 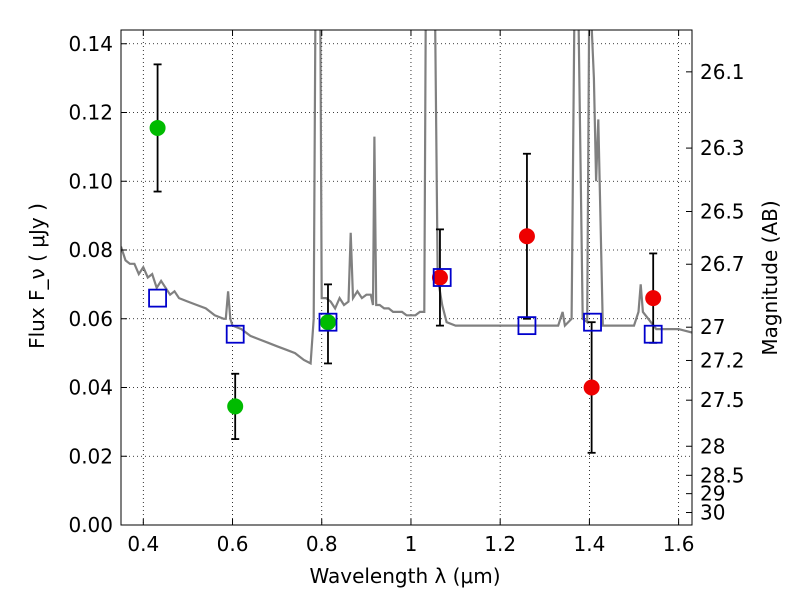 I want to click on magnitude-tick-label: 26.7, so click(x=722, y=264).